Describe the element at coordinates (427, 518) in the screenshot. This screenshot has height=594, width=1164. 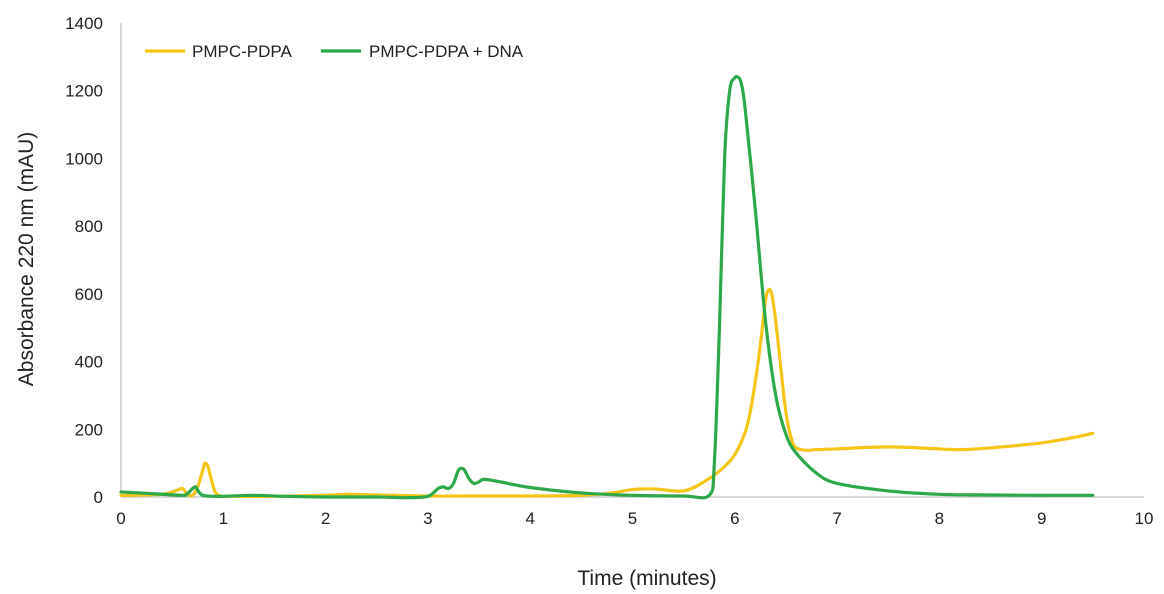
I see `x-tick-label: 3` at that location.